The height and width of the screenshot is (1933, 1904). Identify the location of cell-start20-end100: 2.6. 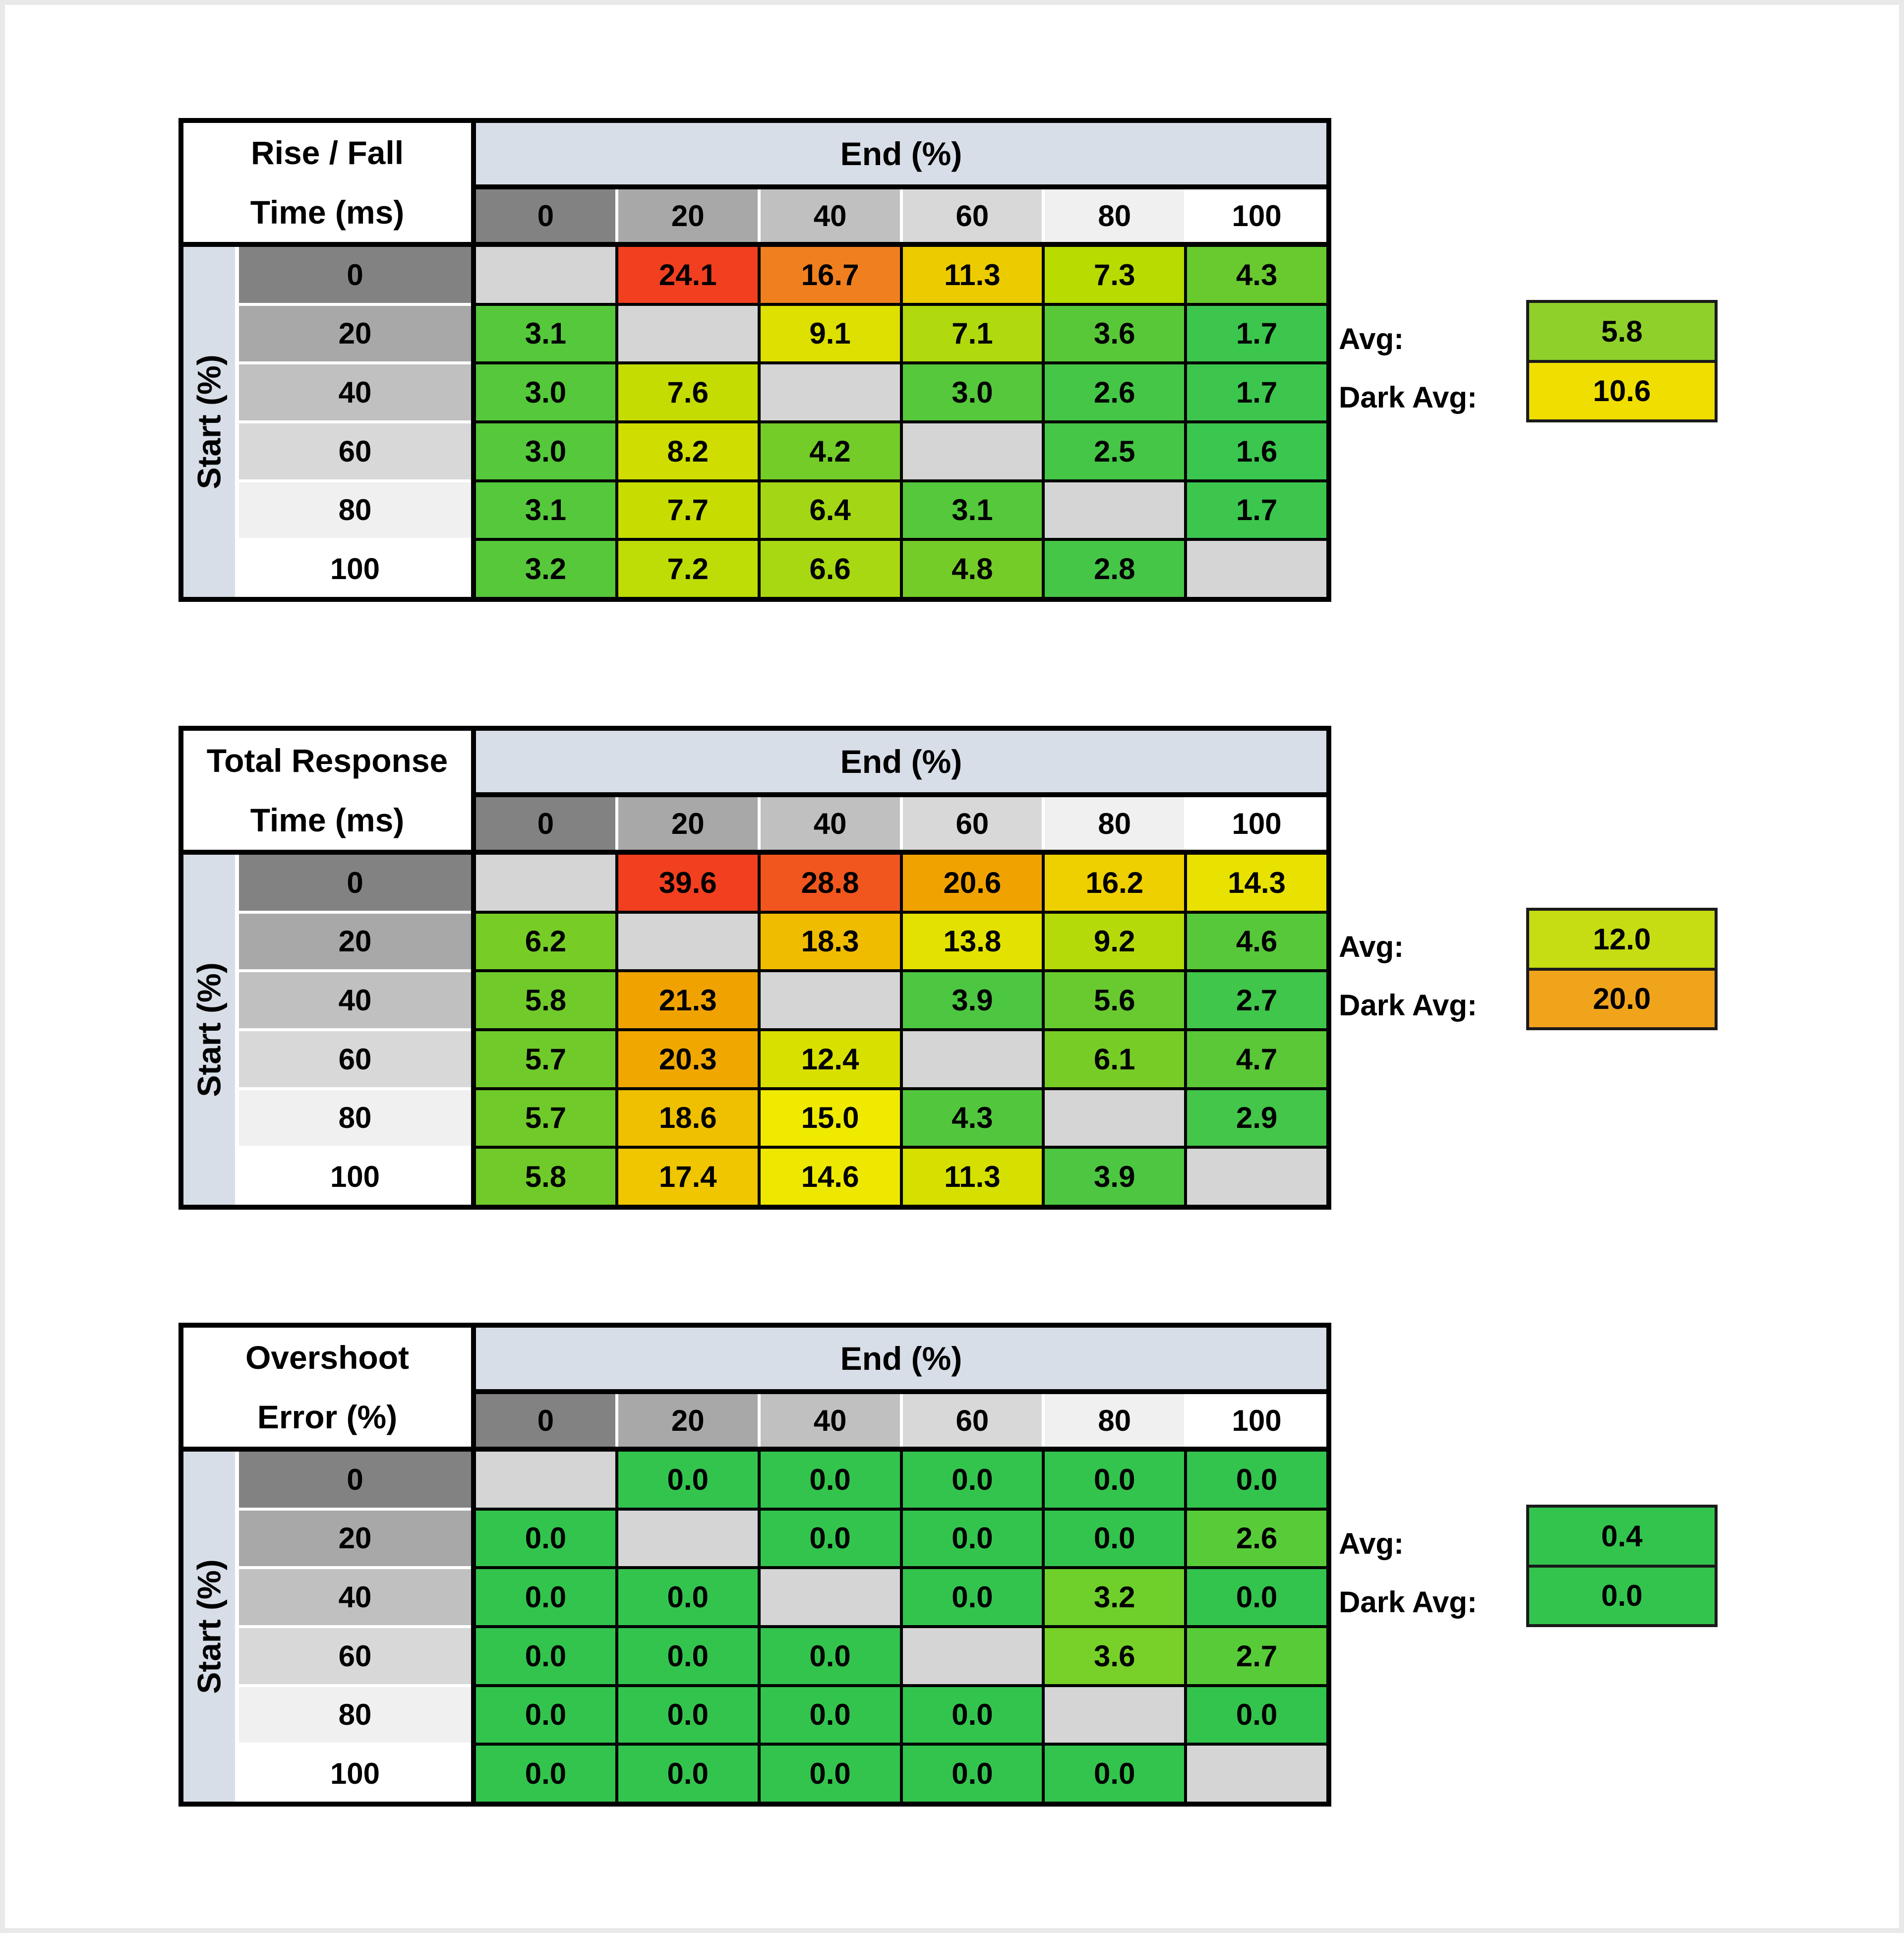
(1256, 1538).